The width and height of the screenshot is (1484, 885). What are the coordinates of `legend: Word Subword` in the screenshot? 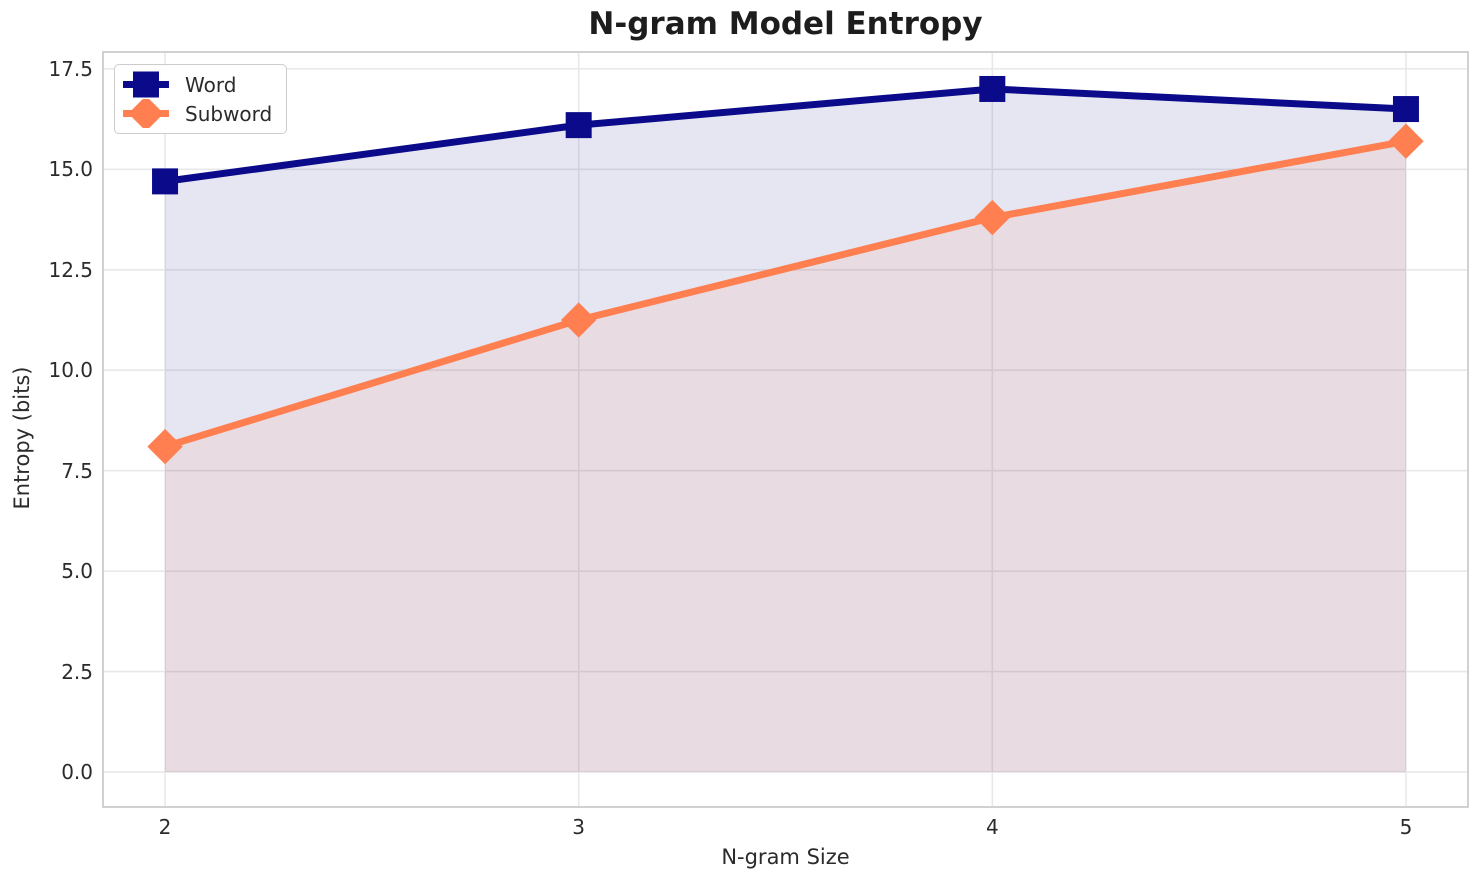 It's located at (201, 99).